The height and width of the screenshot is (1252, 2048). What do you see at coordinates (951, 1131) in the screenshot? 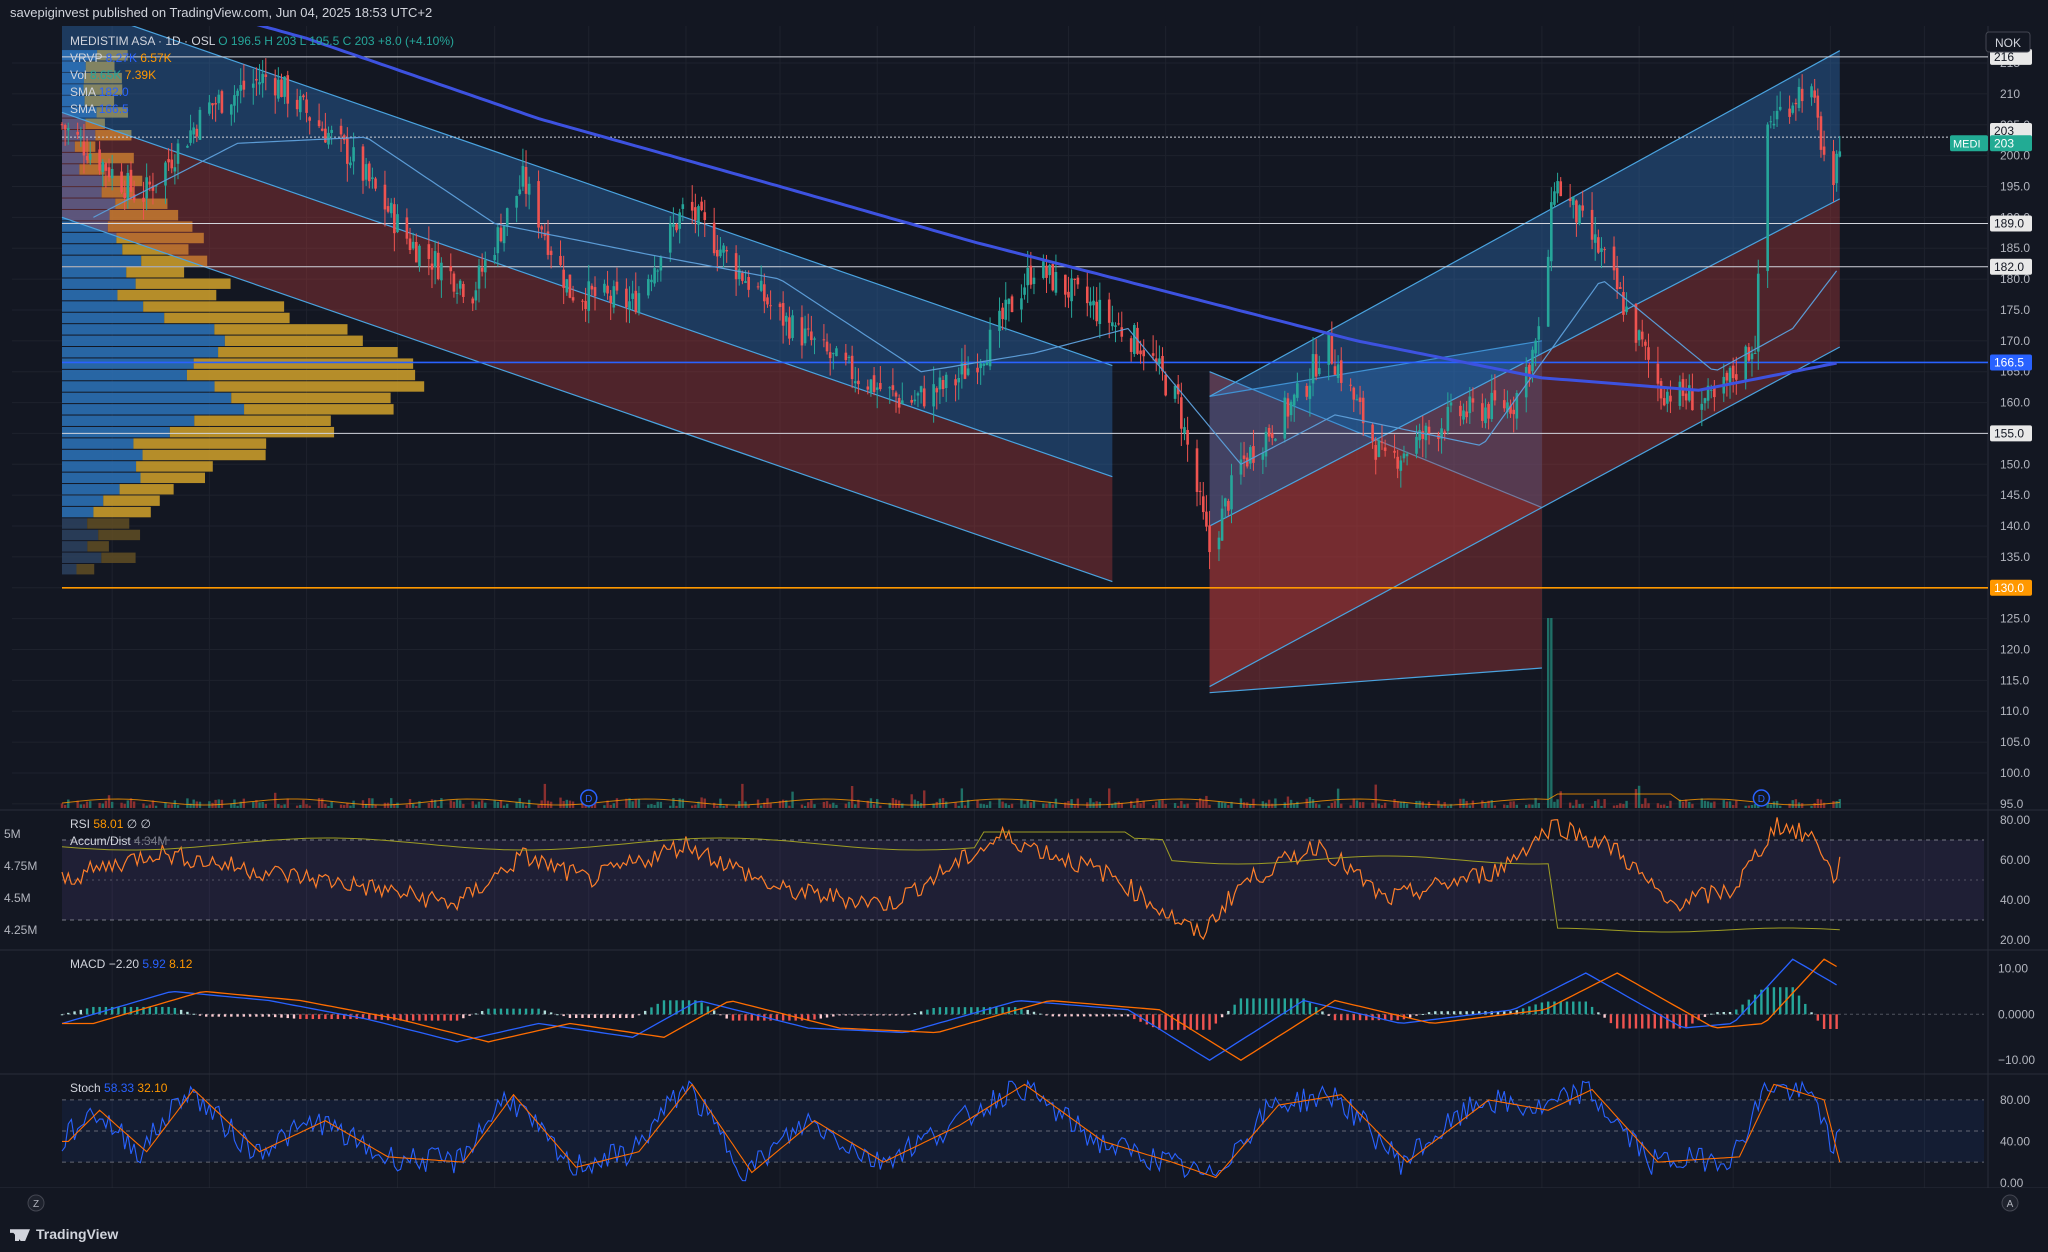
I see `stoch-d-line` at bounding box center [951, 1131].